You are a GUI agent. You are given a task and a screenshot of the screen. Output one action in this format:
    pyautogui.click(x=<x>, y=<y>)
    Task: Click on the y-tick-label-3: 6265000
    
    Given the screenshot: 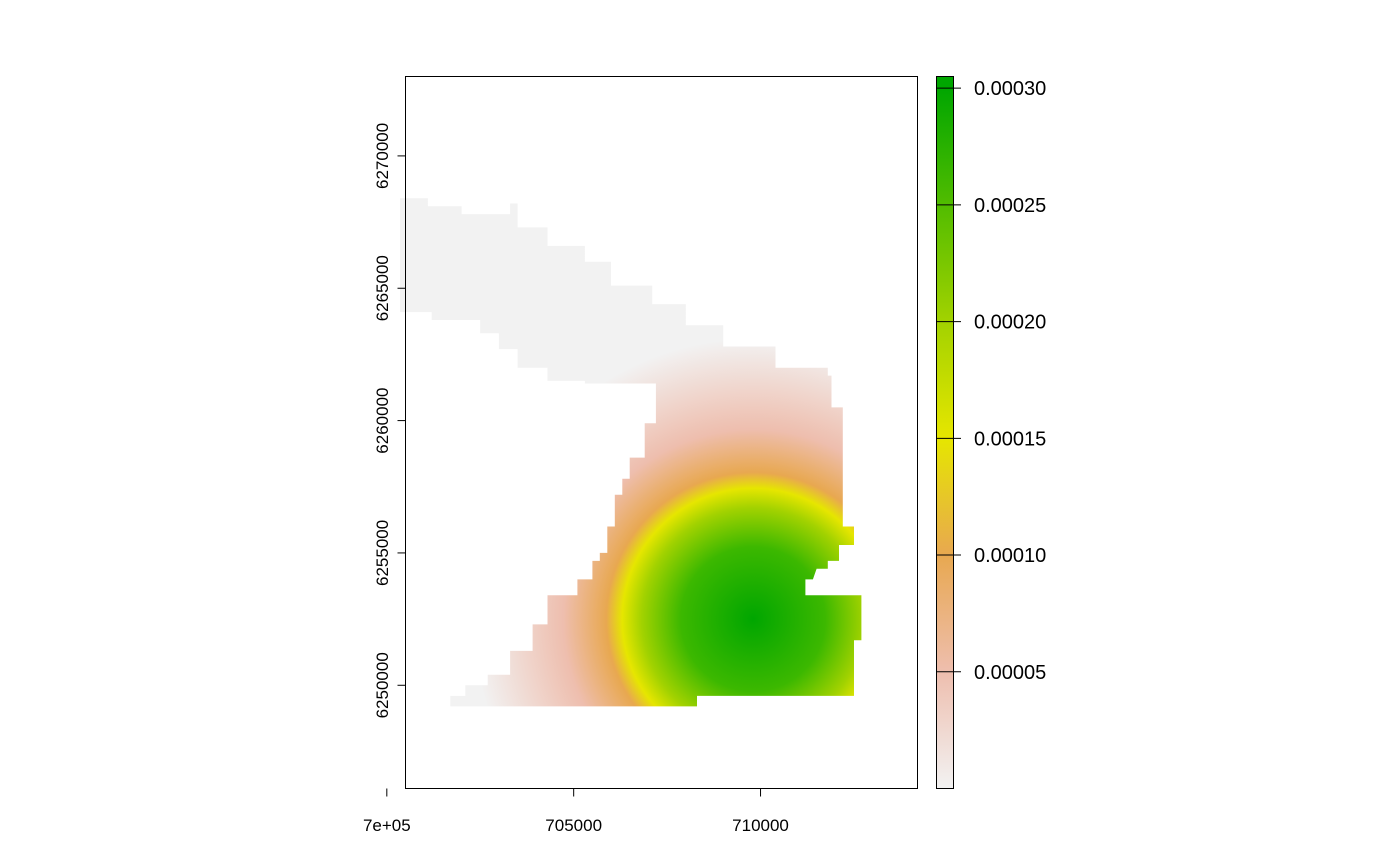 What is the action you would take?
    pyautogui.click(x=382, y=288)
    